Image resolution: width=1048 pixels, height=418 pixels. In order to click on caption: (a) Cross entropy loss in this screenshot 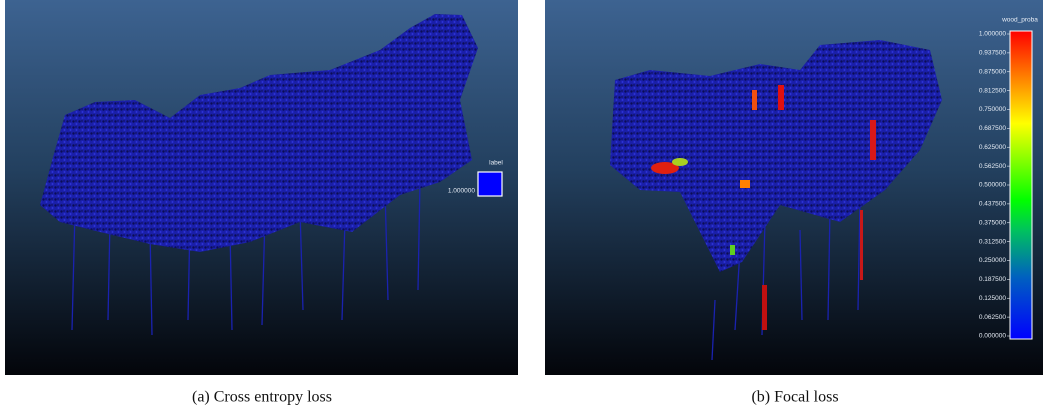, I will do `click(262, 397)`.